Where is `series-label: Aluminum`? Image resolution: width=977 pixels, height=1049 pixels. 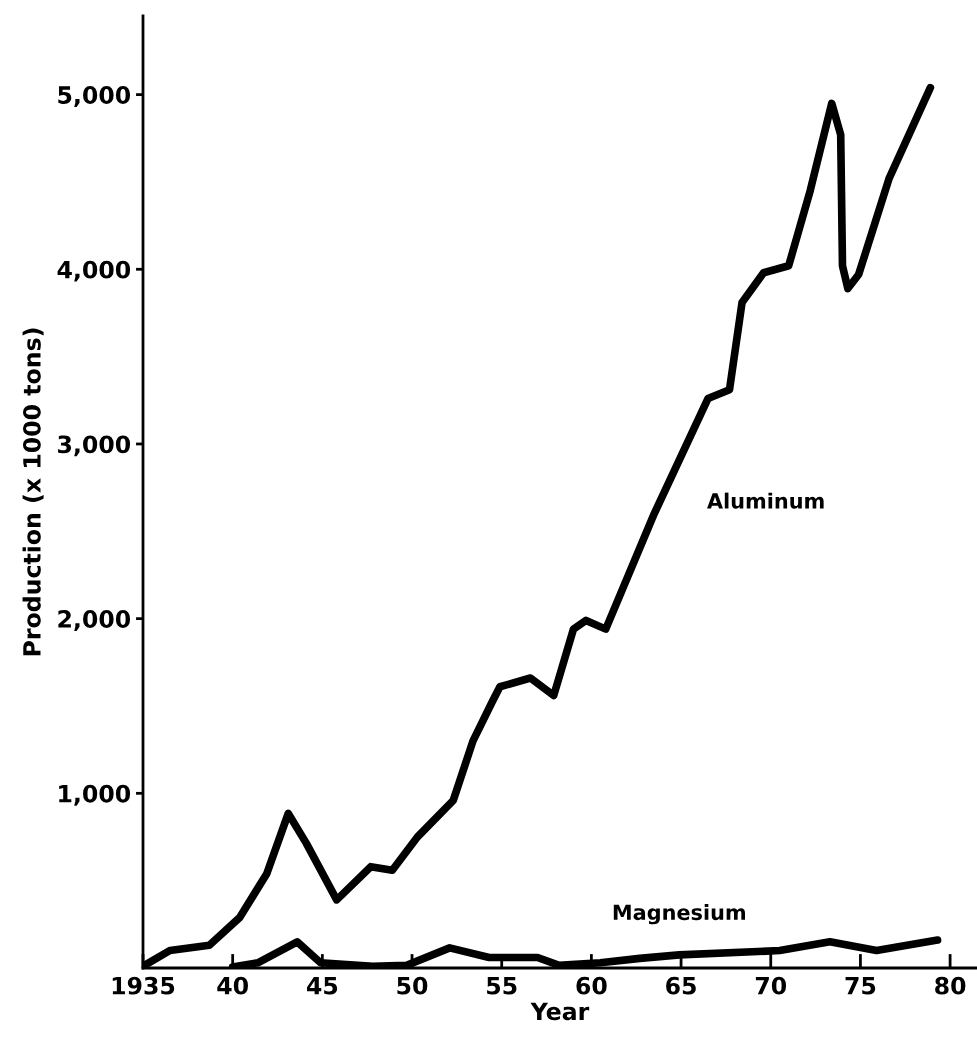
series-label: Aluminum is located at coordinates (765, 500).